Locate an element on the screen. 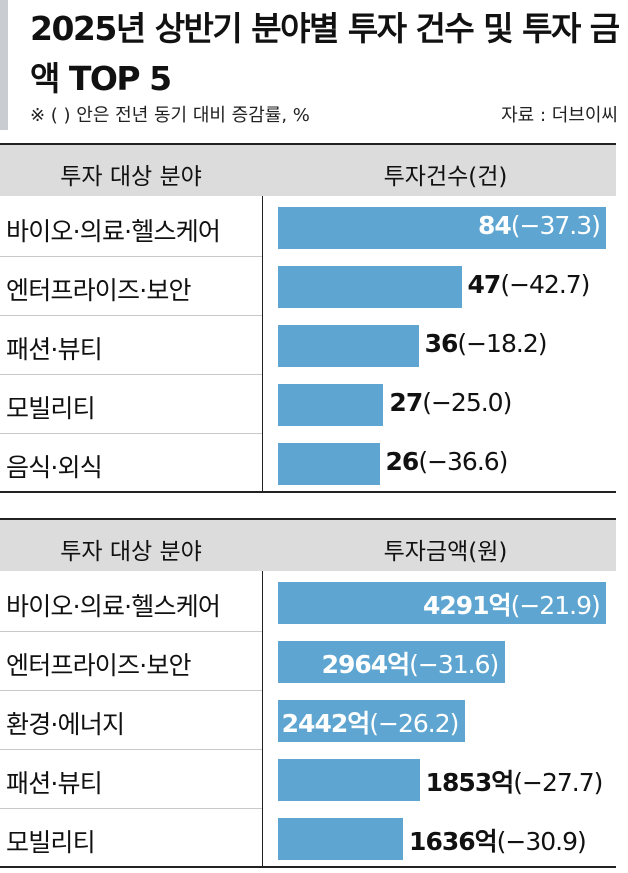  amount-value-number: 1636 is located at coordinates (442, 841).